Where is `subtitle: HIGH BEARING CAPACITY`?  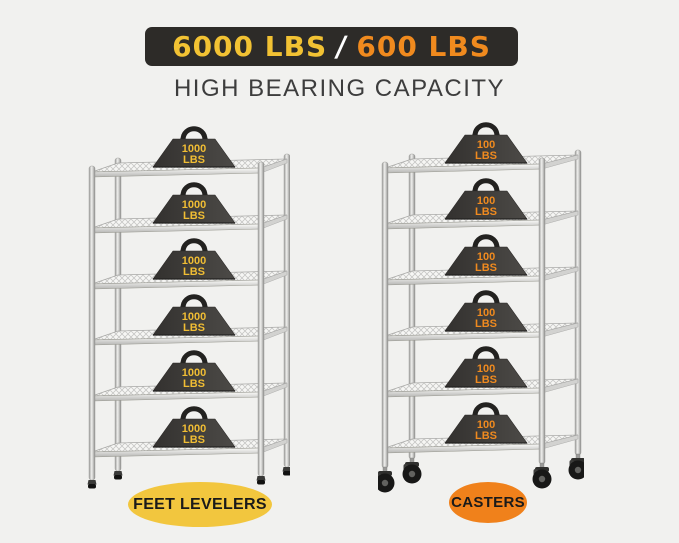
subtitle: HIGH BEARING CAPACITY is located at coordinates (339, 88).